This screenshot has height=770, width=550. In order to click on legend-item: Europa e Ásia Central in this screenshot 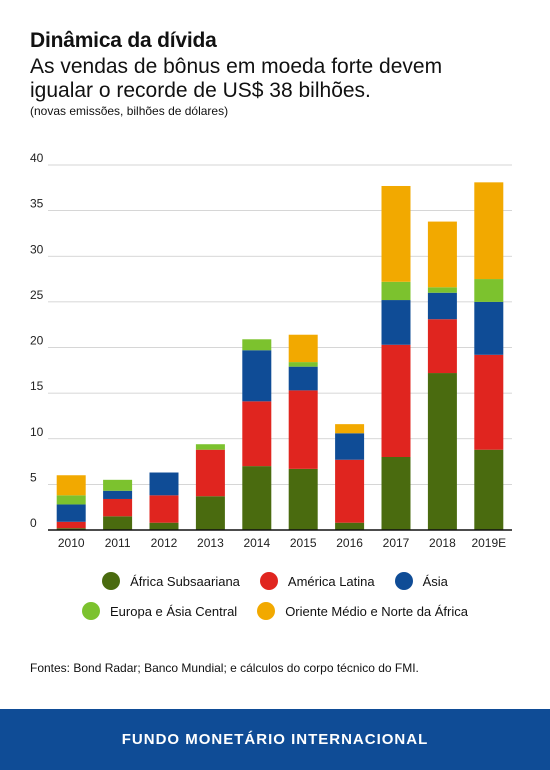, I will do `click(159, 611)`.